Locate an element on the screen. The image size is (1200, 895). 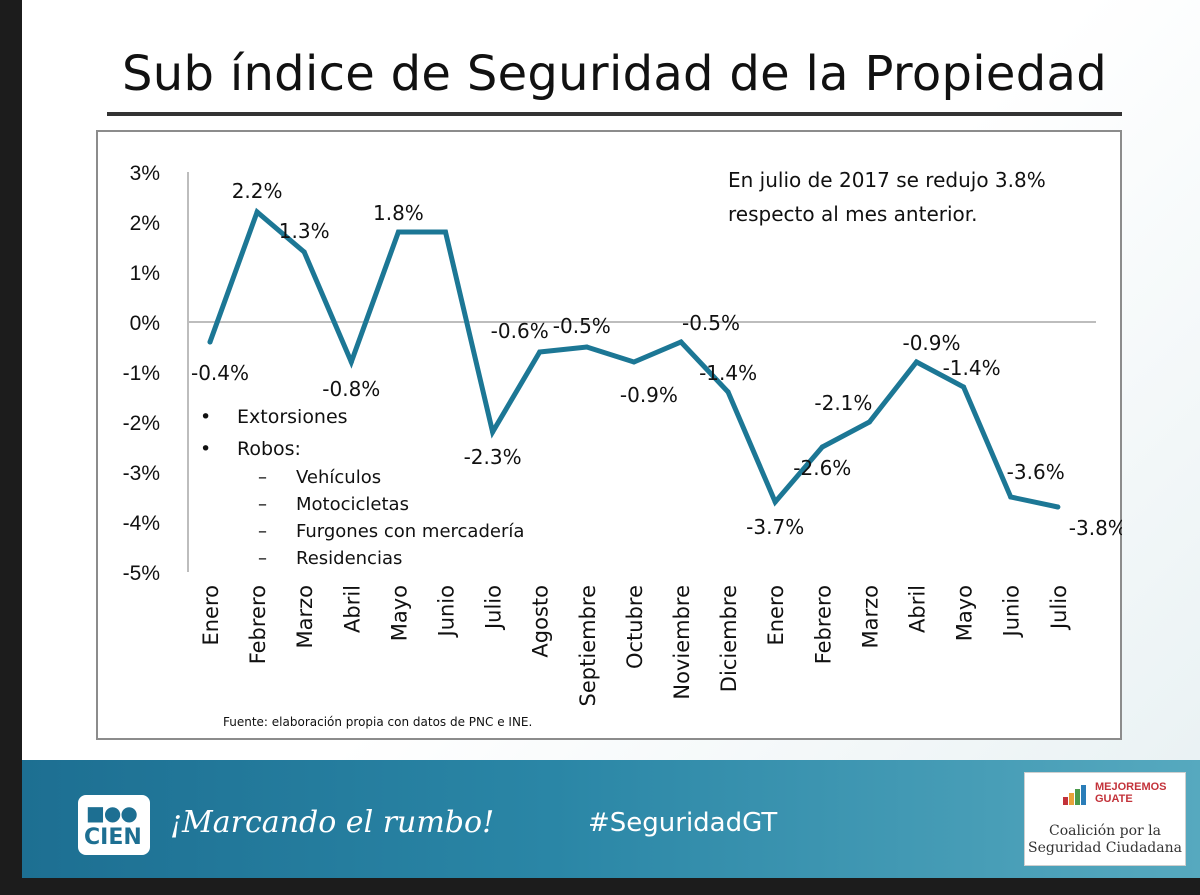
y-tick-label: 1% is located at coordinates (145, 273).